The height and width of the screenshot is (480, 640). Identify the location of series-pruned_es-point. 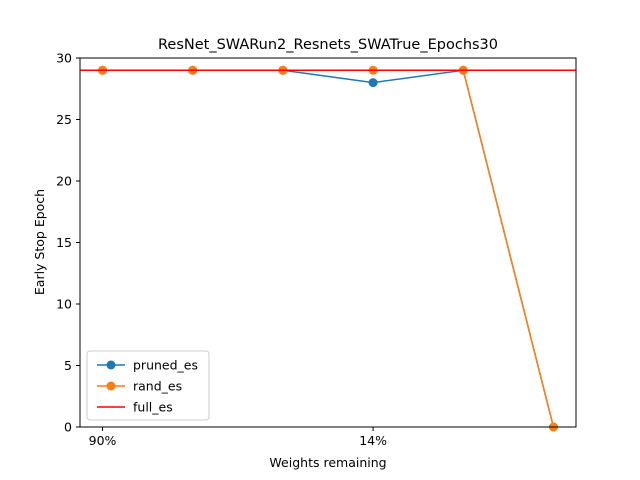
(373, 83).